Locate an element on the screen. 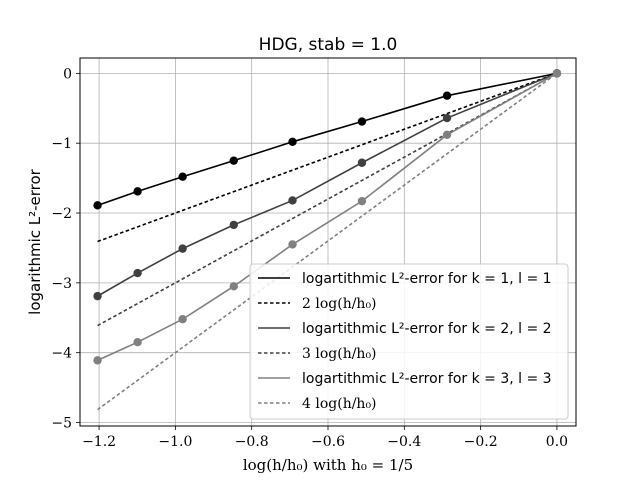 This screenshot has width=640, height=485. x-tick-label: 0.0 is located at coordinates (557, 442).